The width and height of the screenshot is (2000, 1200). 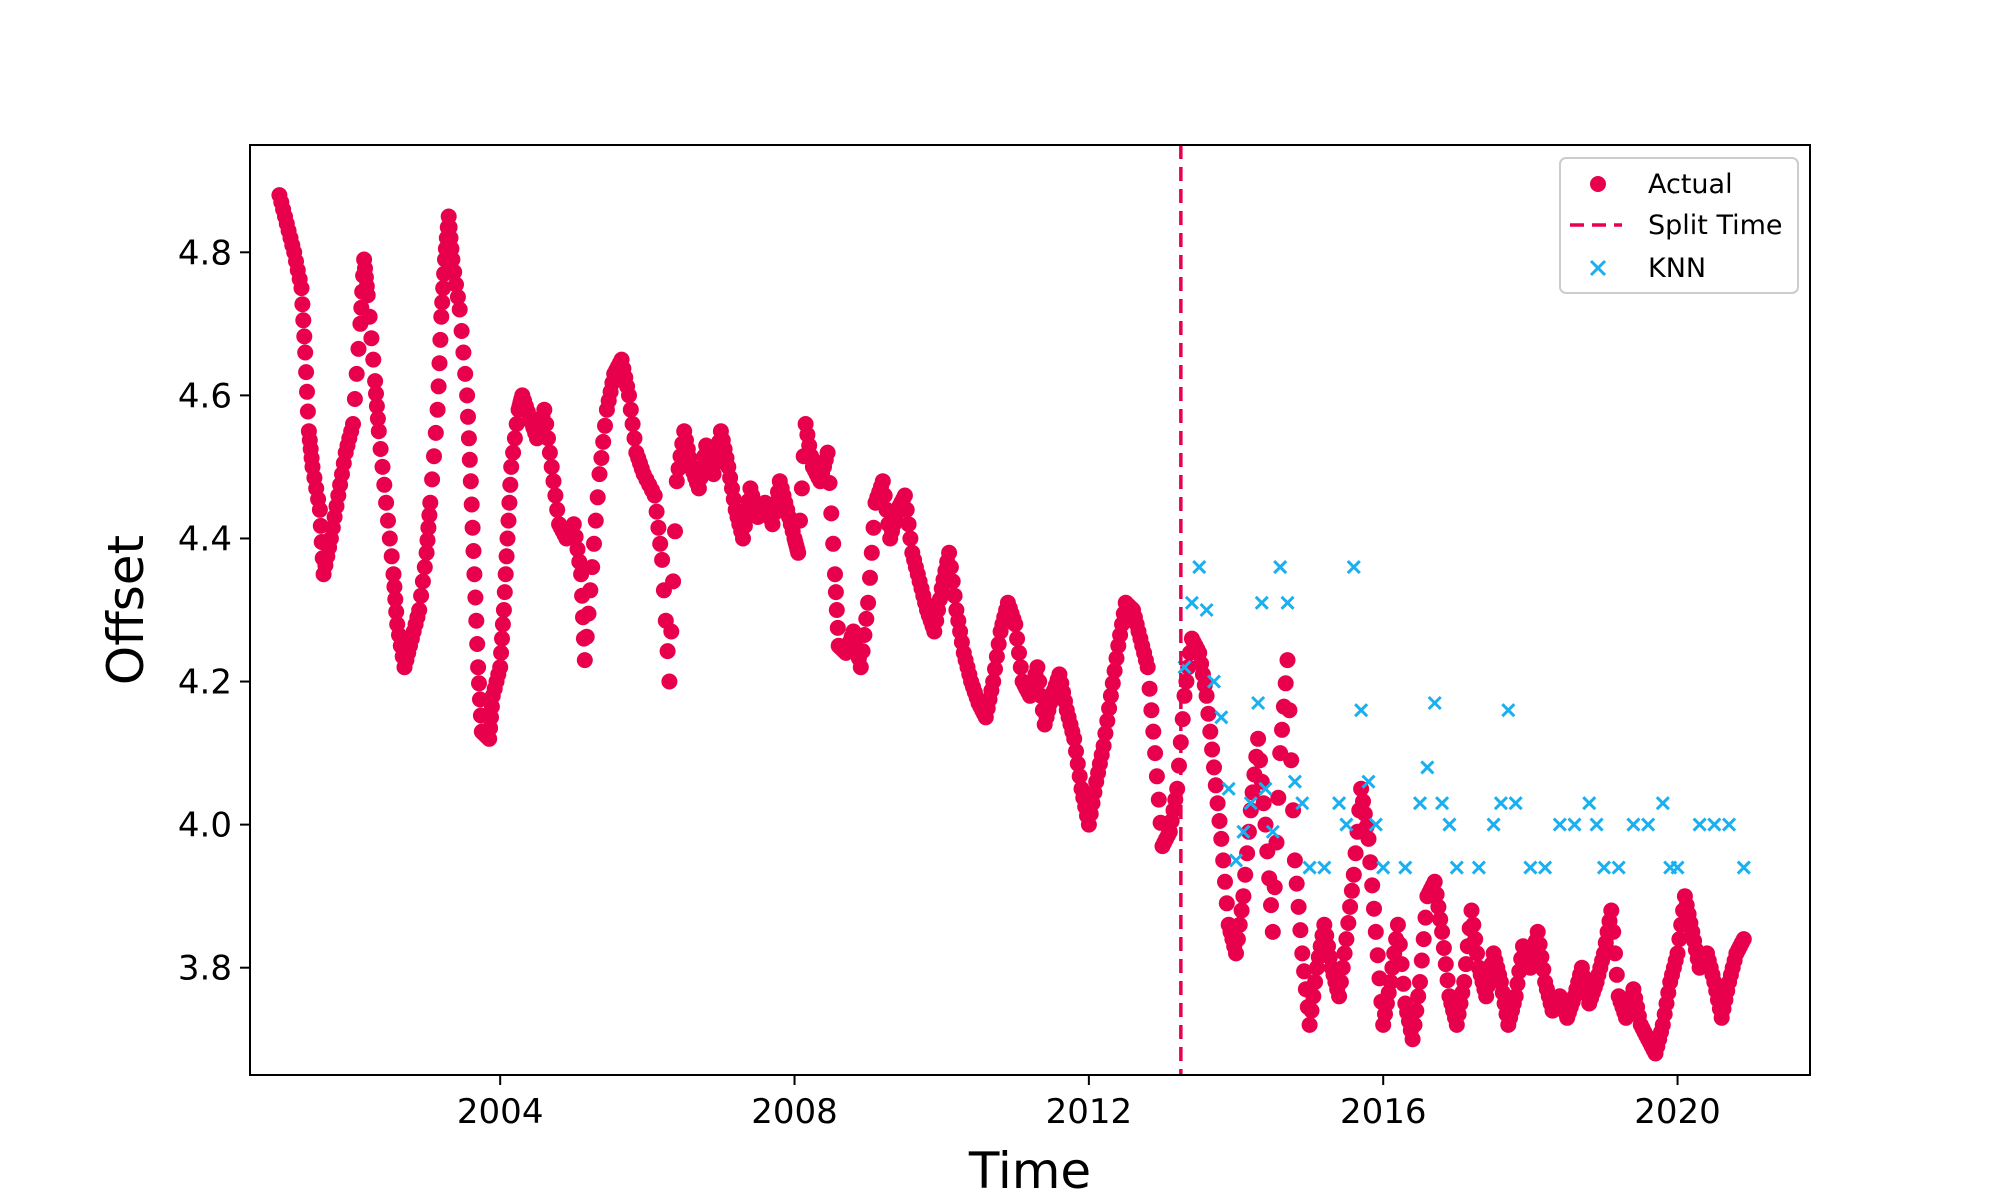 What do you see at coordinates (1029, 1171) in the screenshot?
I see `x-axis-title: Time` at bounding box center [1029, 1171].